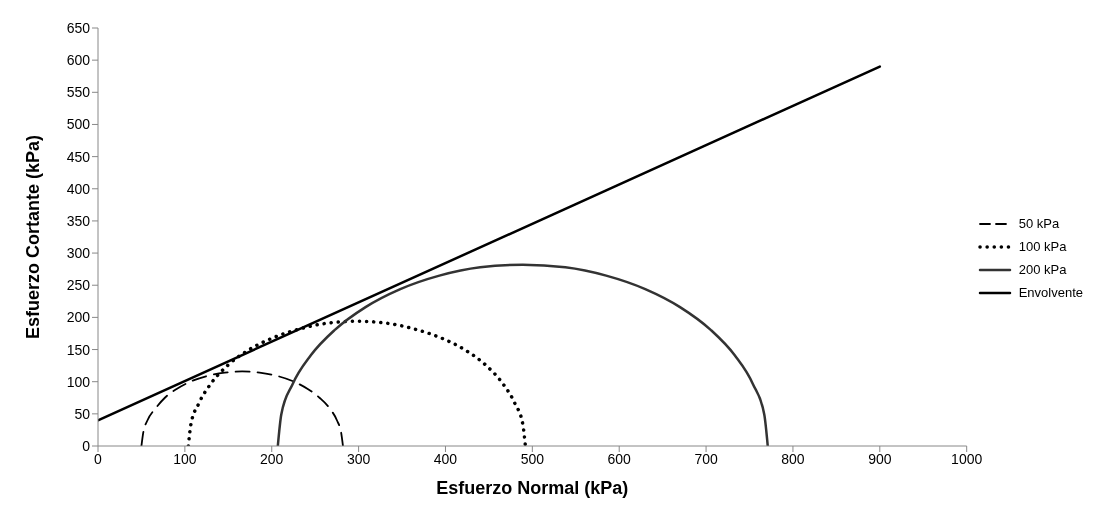 Image resolution: width=1115 pixels, height=528 pixels. Describe the element at coordinates (967, 458) in the screenshot. I see `x-tick-label: 1000` at that location.